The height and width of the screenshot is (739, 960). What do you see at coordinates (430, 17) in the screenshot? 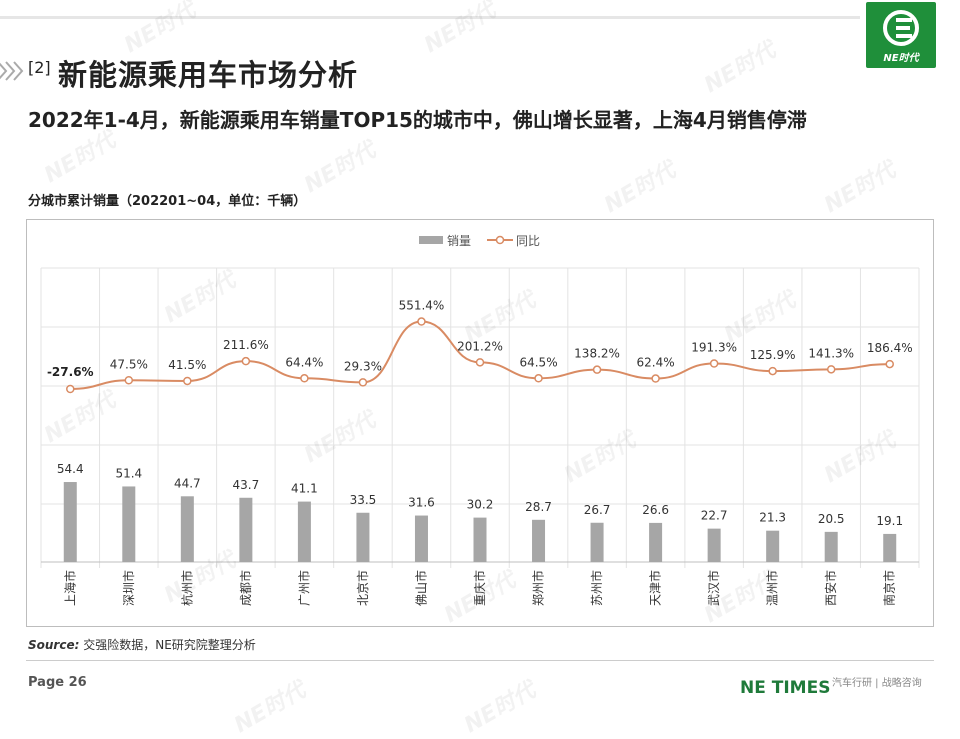
I see `top-rule` at bounding box center [430, 17].